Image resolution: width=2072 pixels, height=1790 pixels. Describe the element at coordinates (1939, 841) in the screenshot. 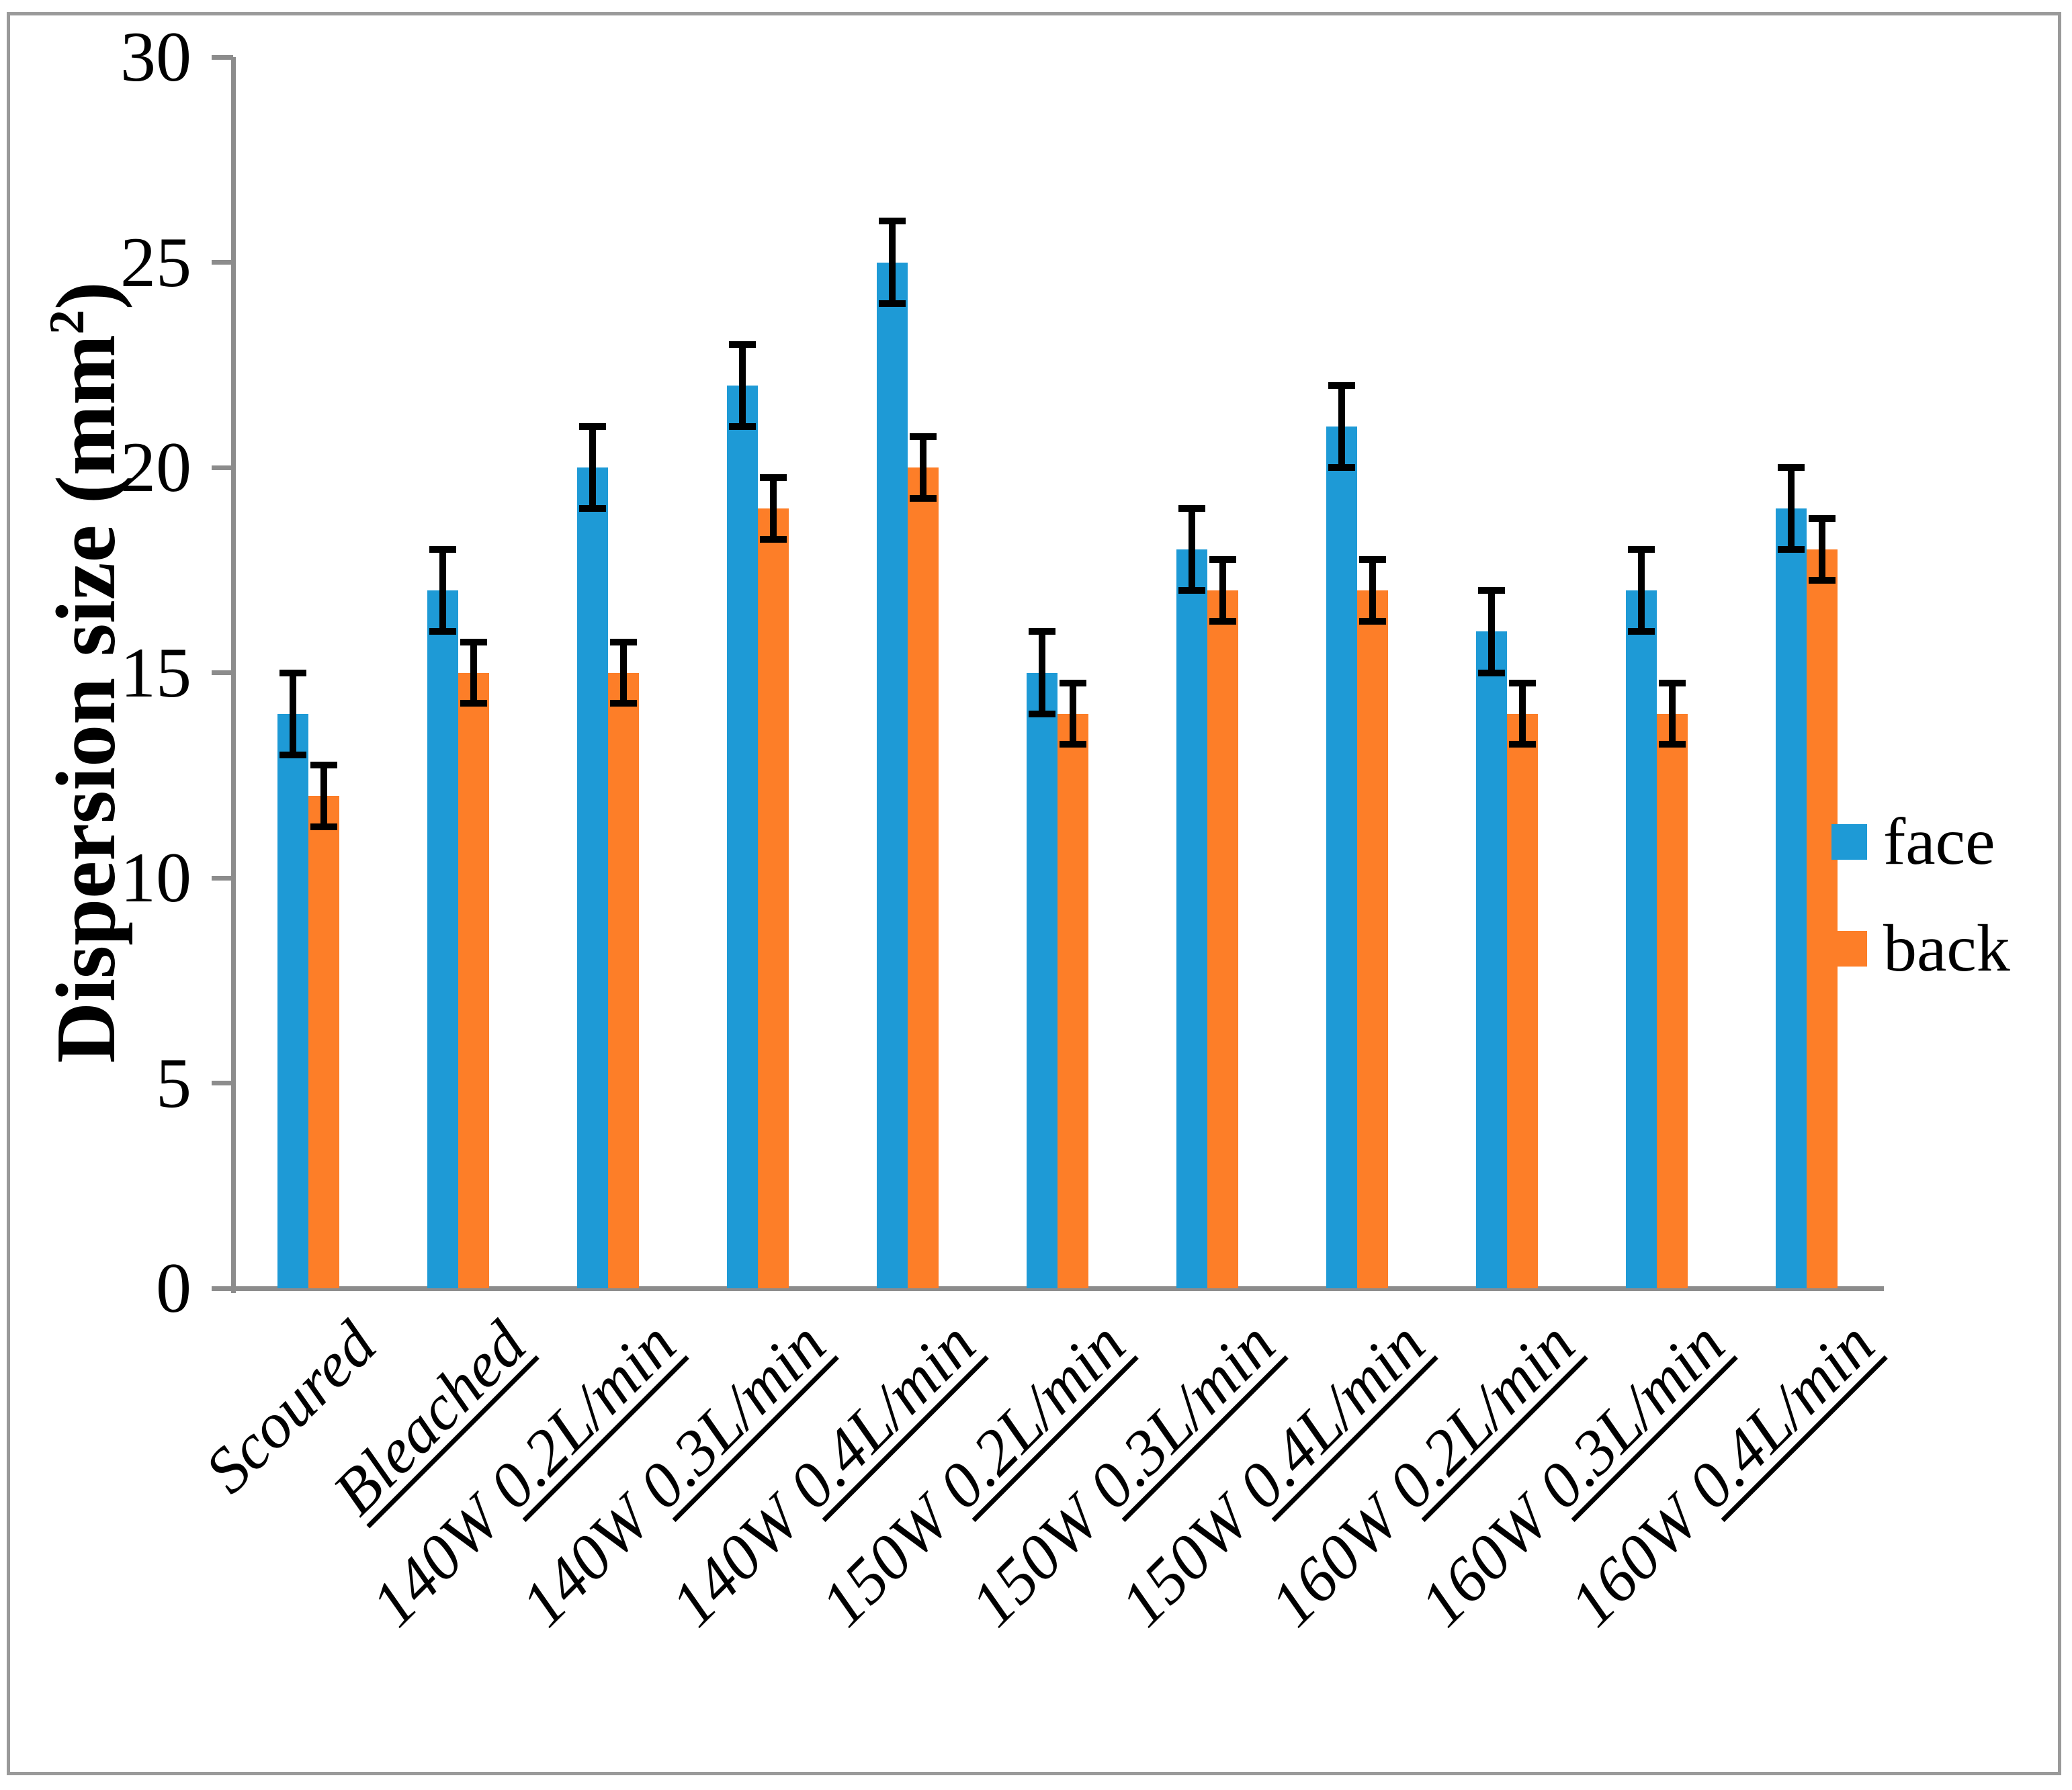

I see `legend-label-face: face` at that location.